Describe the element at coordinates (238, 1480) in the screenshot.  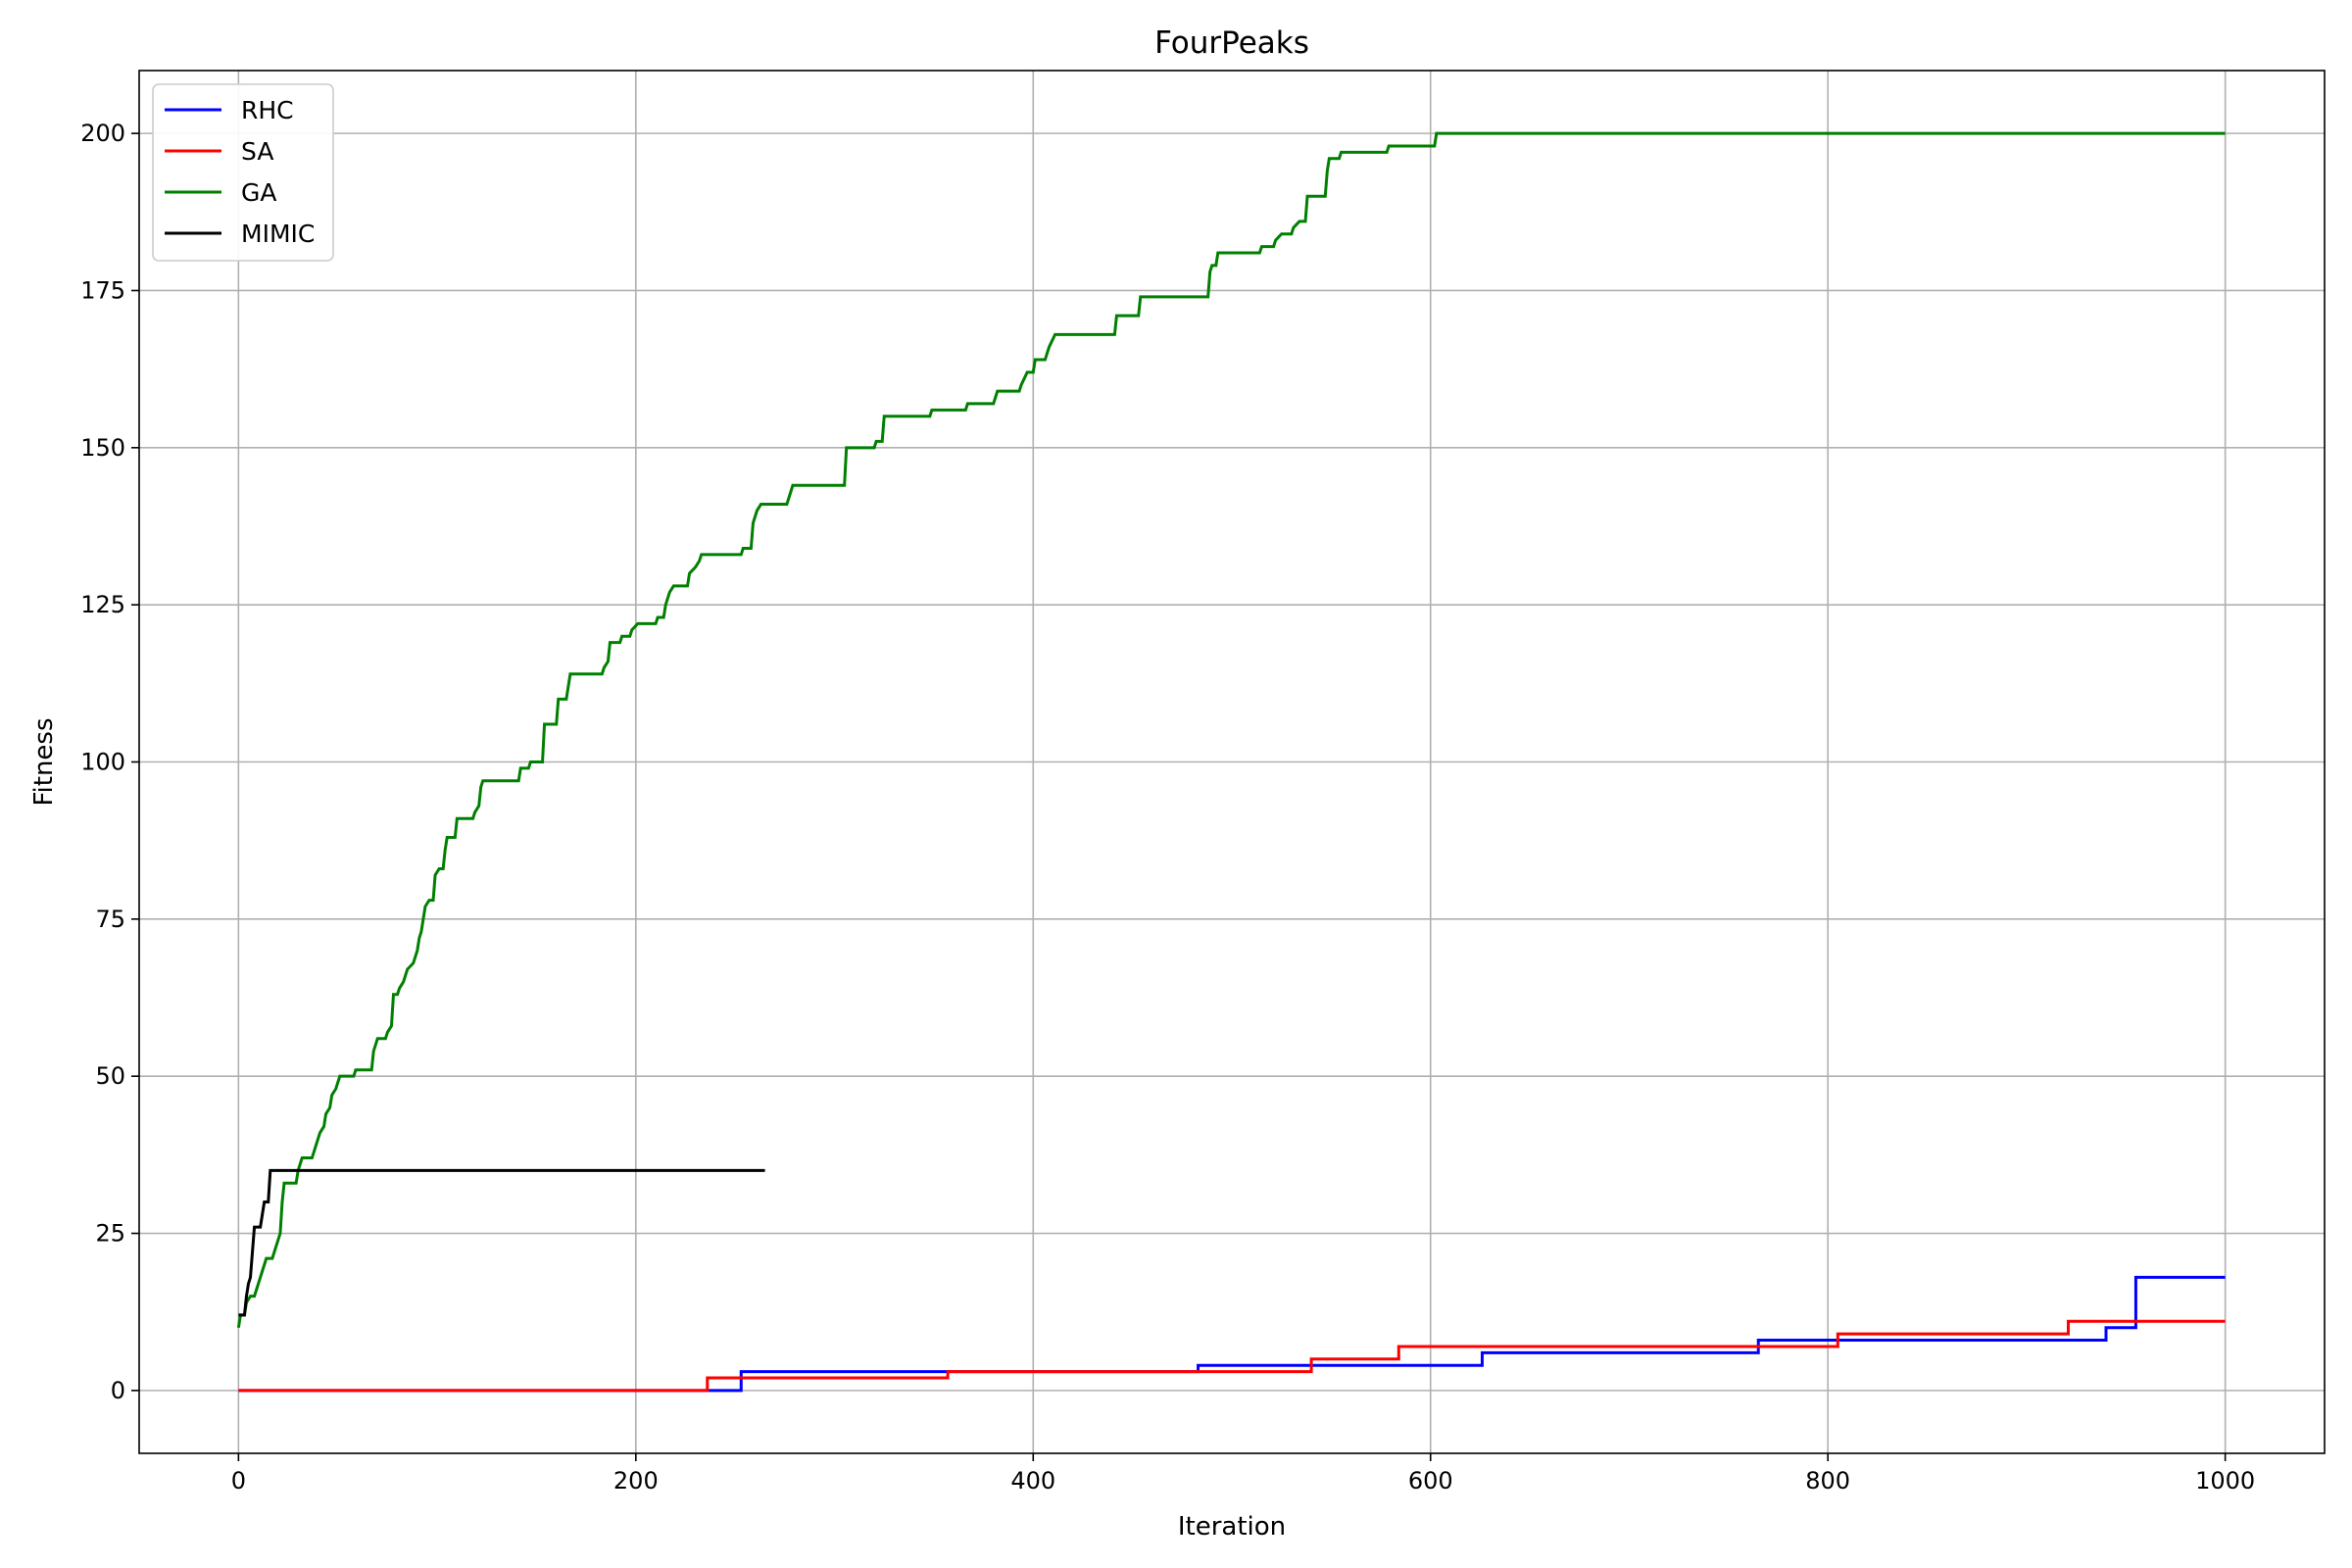
I see `x-tick-label: 0` at that location.